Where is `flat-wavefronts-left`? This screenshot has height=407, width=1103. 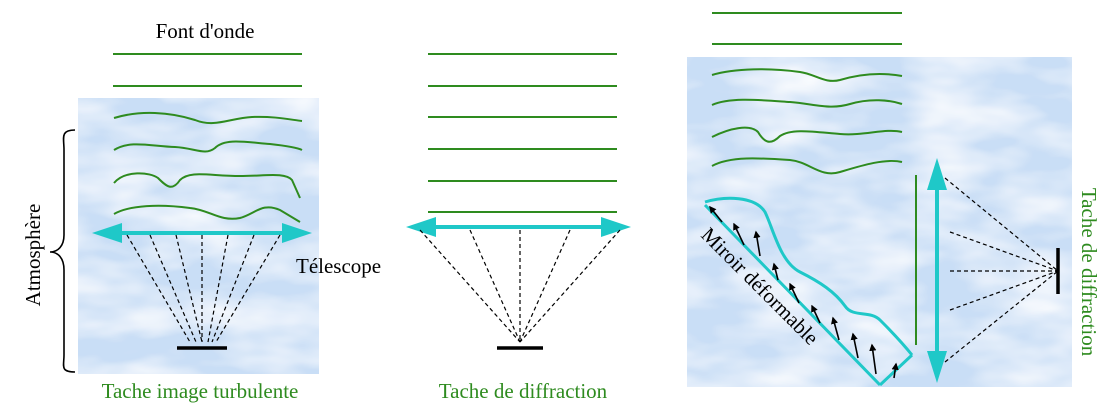
flat-wavefronts-left is located at coordinates (207, 70).